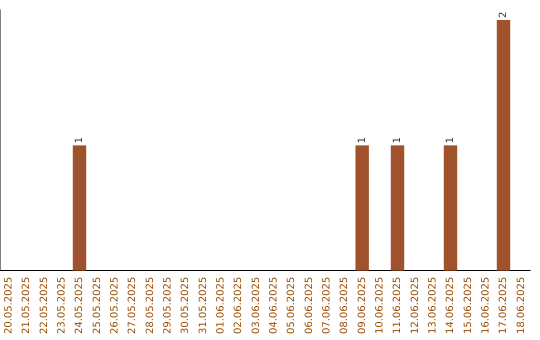 The image size is (540, 340). Describe the element at coordinates (186, 305) in the screenshot. I see `x-tick-label: 30.05.2025` at that location.